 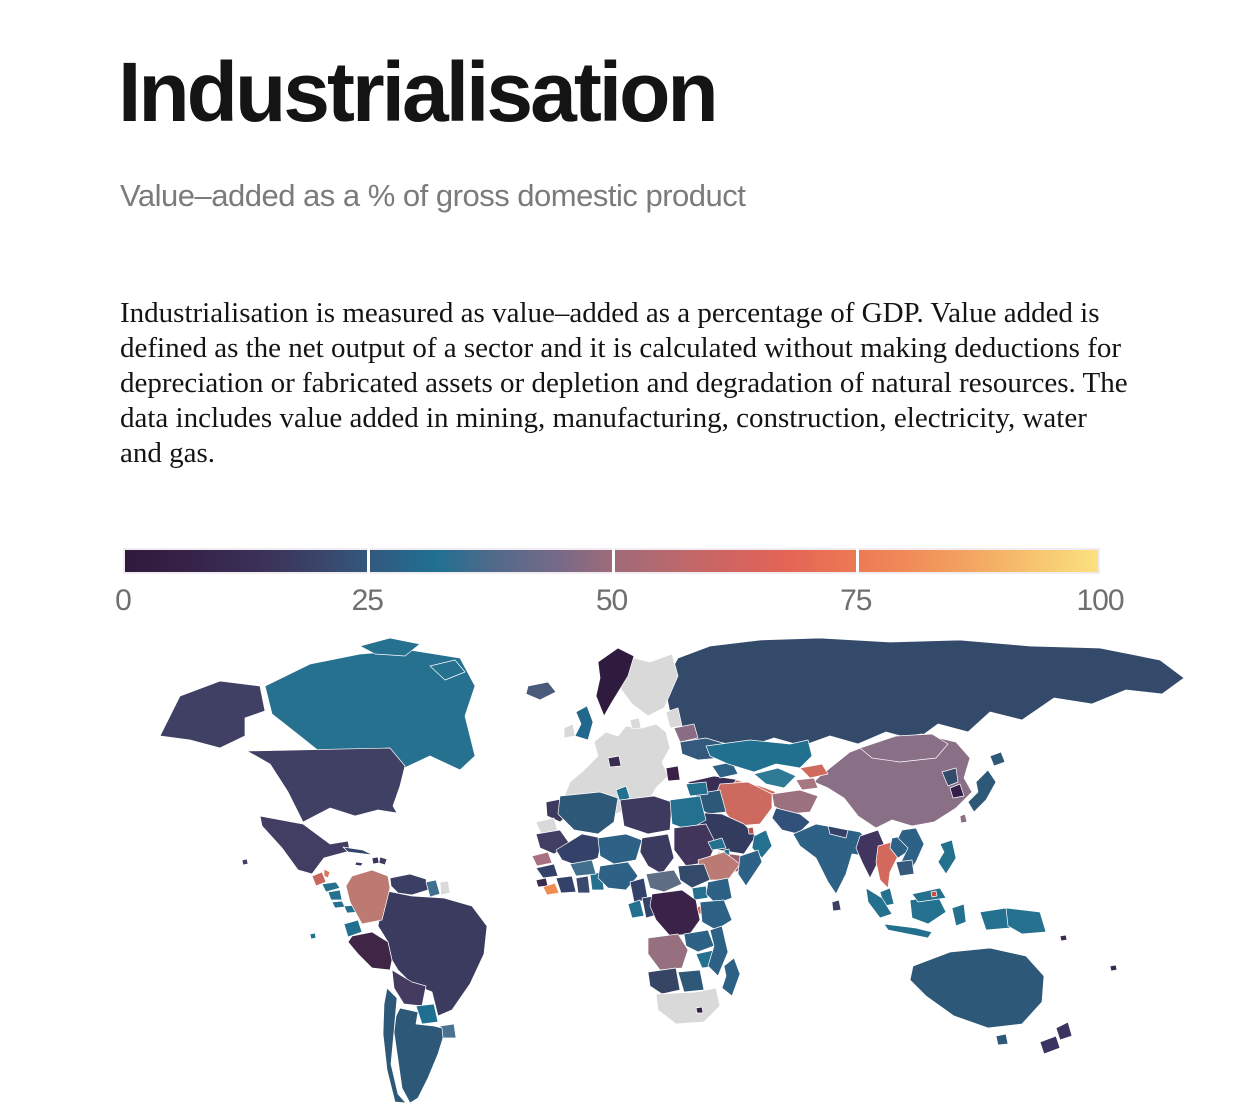 I want to click on country-nigeria, so click(x=618, y=876).